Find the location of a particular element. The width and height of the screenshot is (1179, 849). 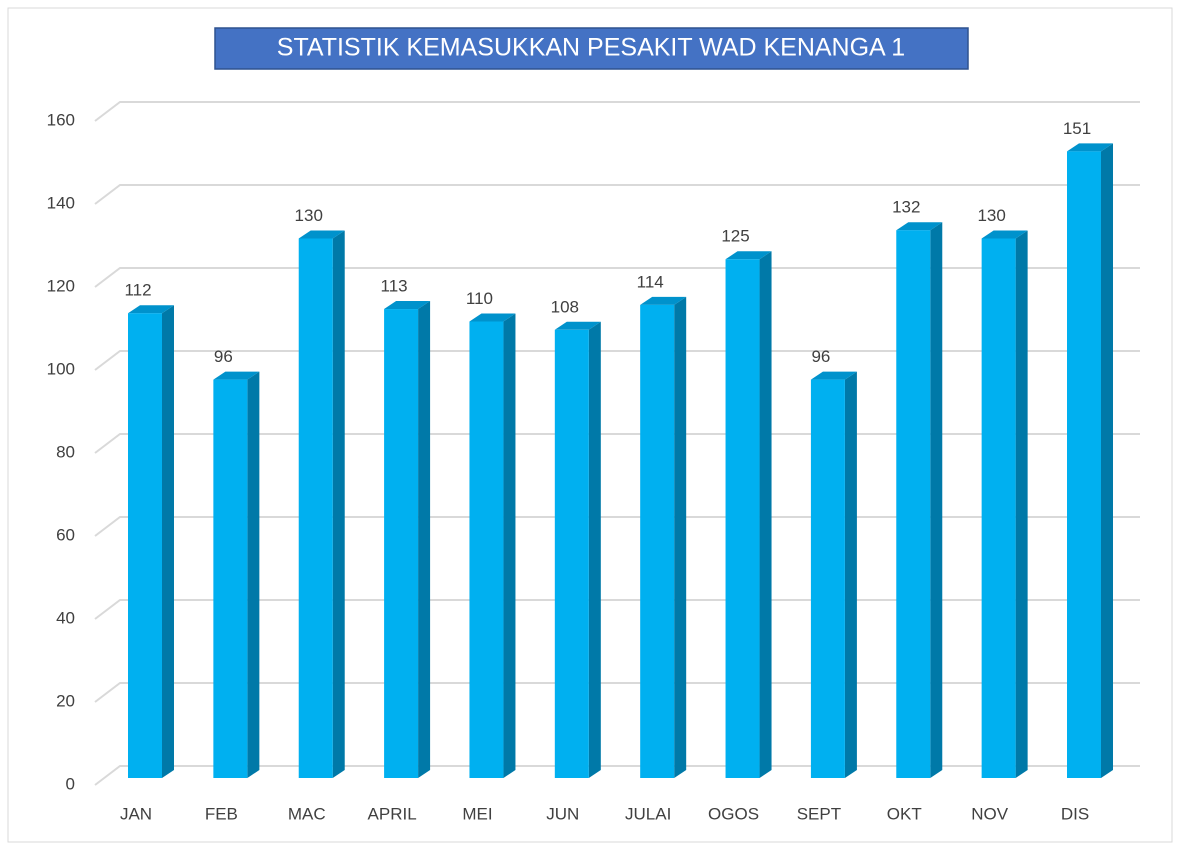

y-tick-label: 140 is located at coordinates (61, 202).